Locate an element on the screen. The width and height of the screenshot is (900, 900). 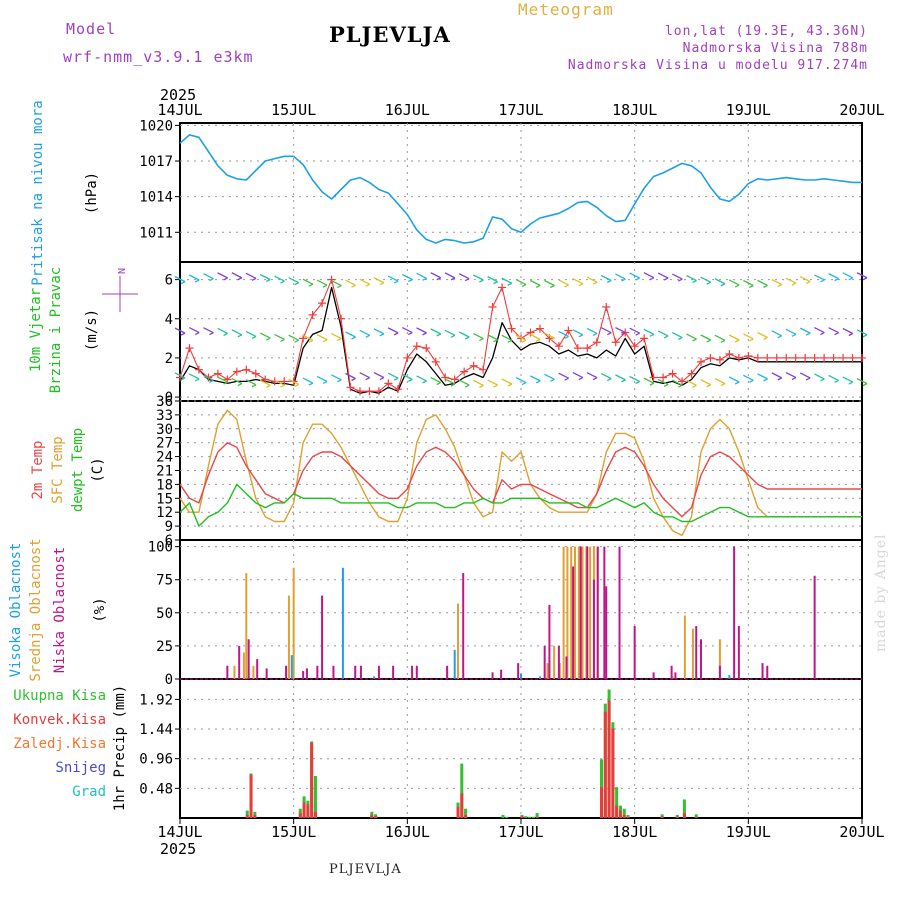
pressure-axis-label: Pritisak na nivou mora is located at coordinates (38, 192).